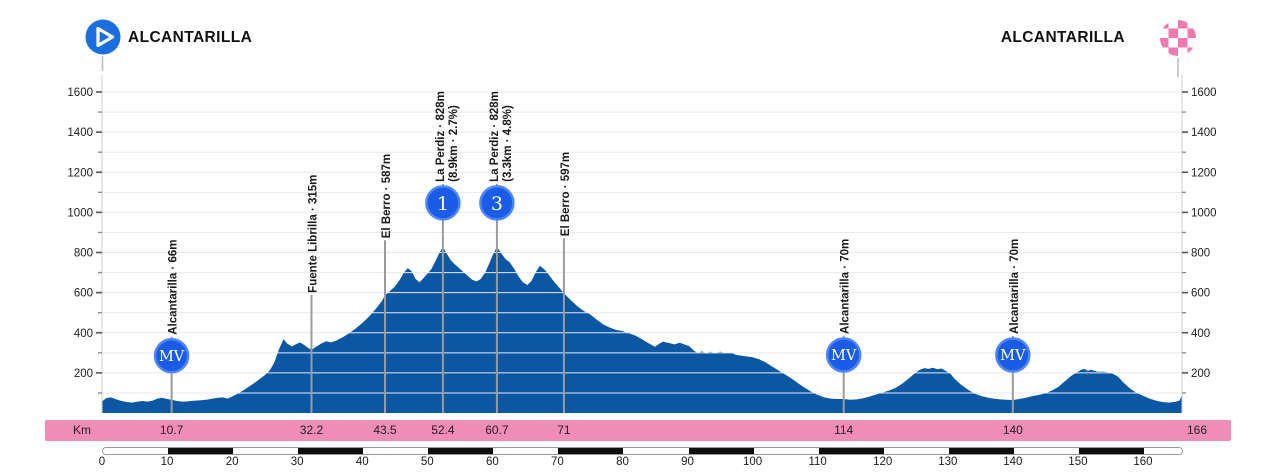  What do you see at coordinates (817, 462) in the screenshot?
I see `scale-tick-label: 110` at bounding box center [817, 462].